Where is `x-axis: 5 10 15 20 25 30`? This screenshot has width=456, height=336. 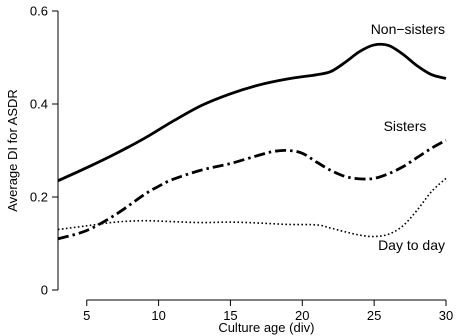 x-axis: 5 10 15 20 25 30 is located at coordinates (268, 311).